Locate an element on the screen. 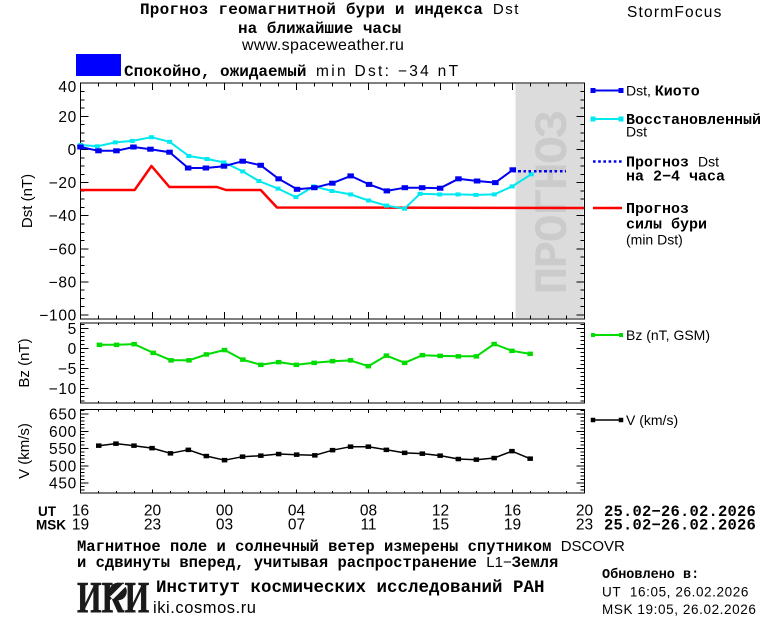  svg-text: Прогноз is located at coordinates (657, 209).